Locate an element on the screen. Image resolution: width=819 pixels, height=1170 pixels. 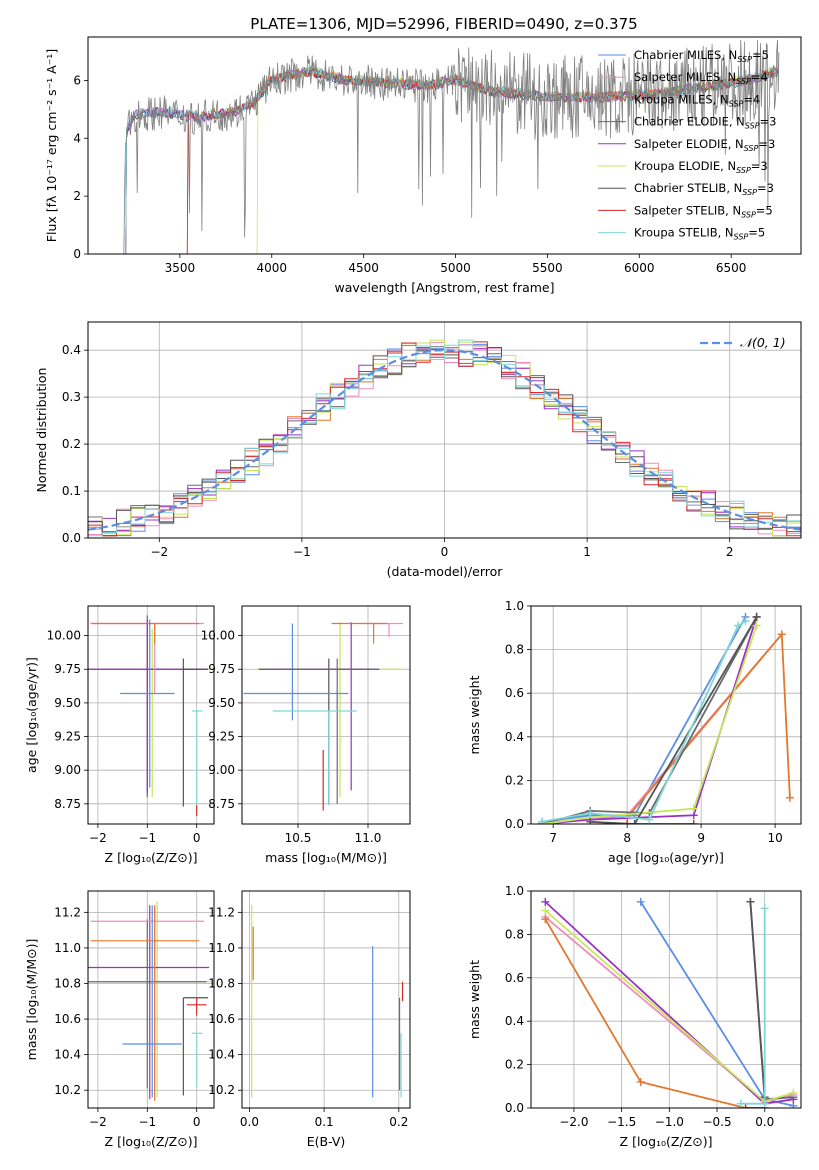
x-tick-label: 5000 is located at coordinates (455, 268).